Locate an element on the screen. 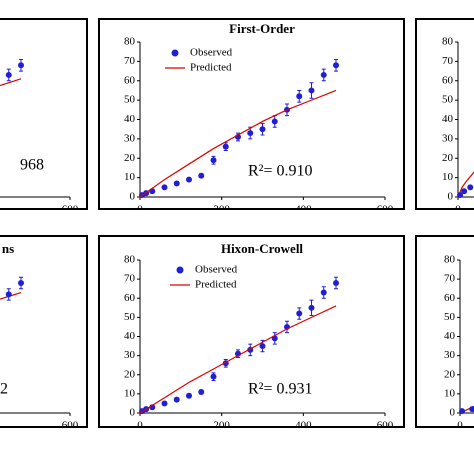  panel: 0 10 20 30 40 50 60 70 80 0 is located at coordinates (444, 117).